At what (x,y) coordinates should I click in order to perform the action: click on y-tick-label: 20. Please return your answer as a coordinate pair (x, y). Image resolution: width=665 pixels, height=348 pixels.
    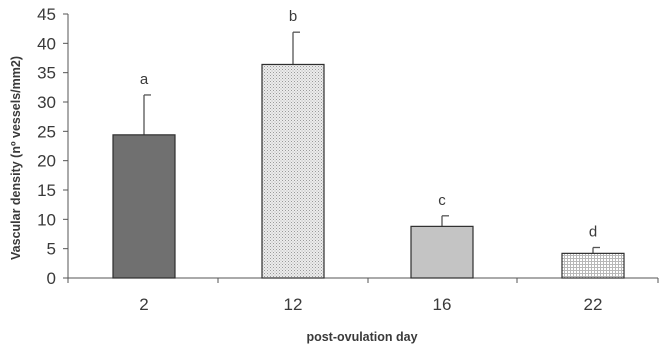
    Looking at the image, I should click on (46, 161).